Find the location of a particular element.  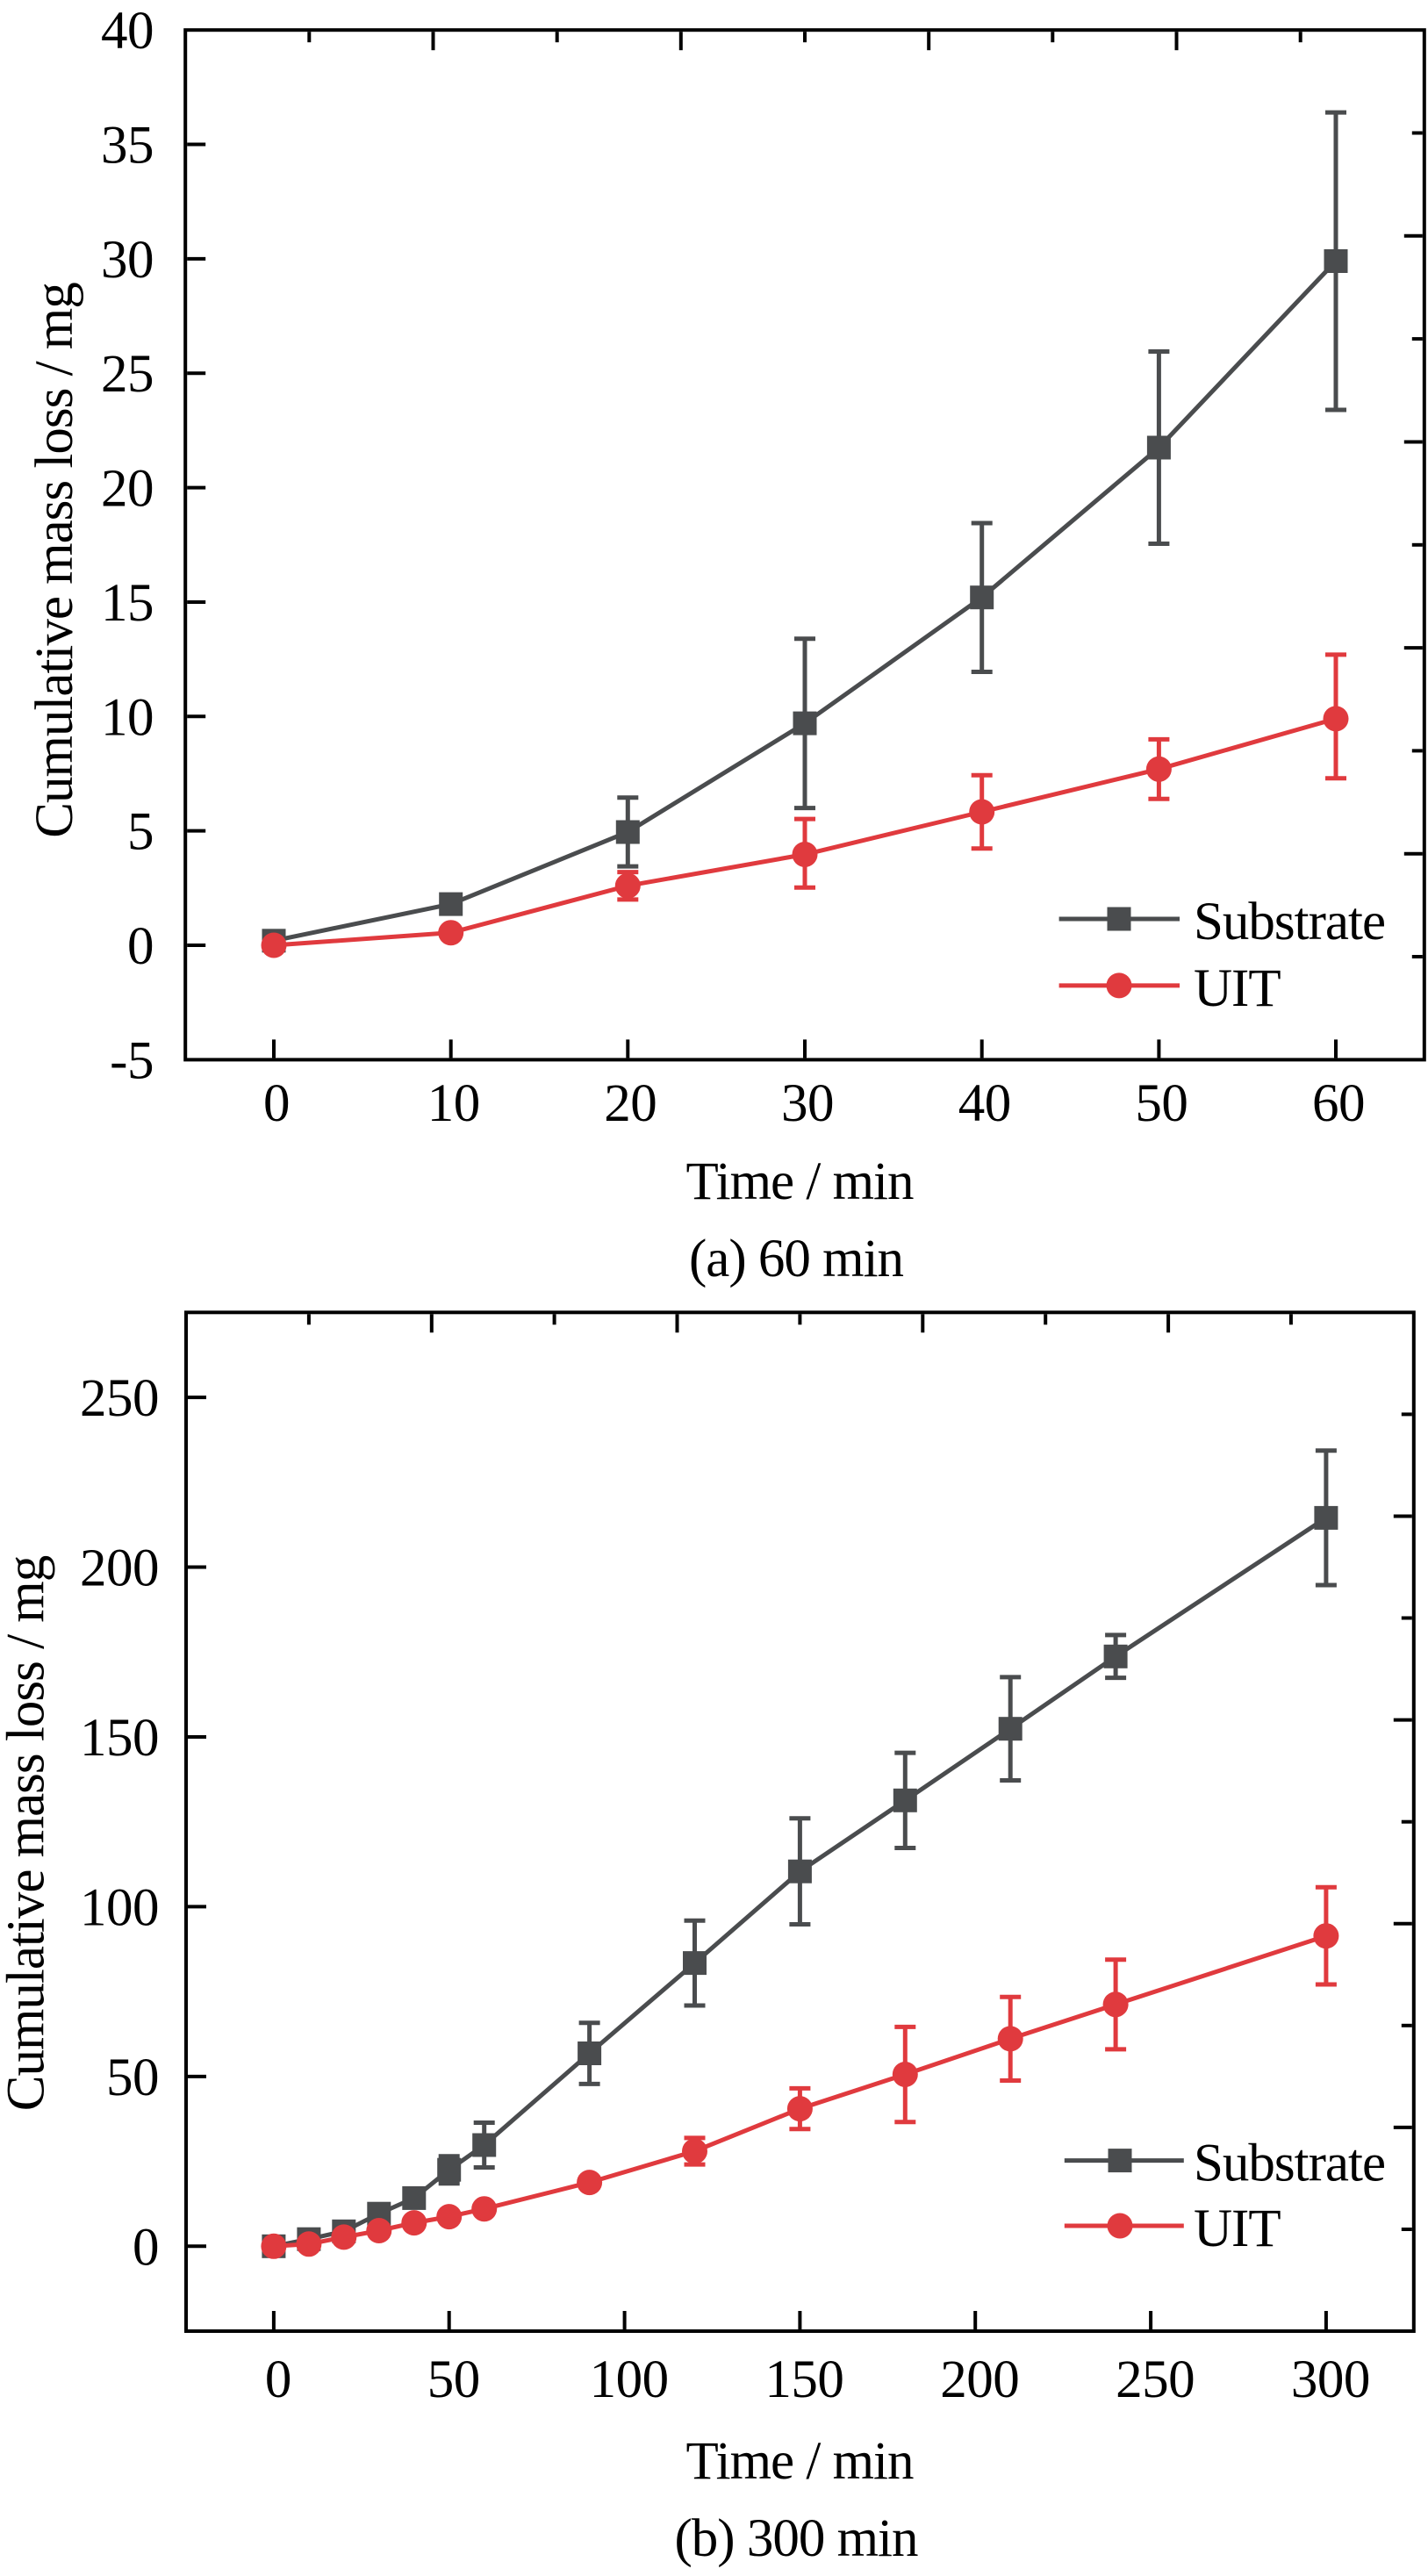

svg-text: 5 is located at coordinates (140, 832).